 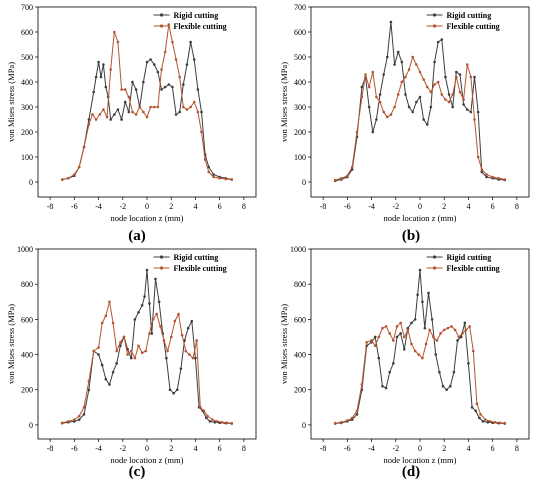 What do you see at coordinates (98, 448) in the screenshot?
I see `x-tick-label: -4` at bounding box center [98, 448].